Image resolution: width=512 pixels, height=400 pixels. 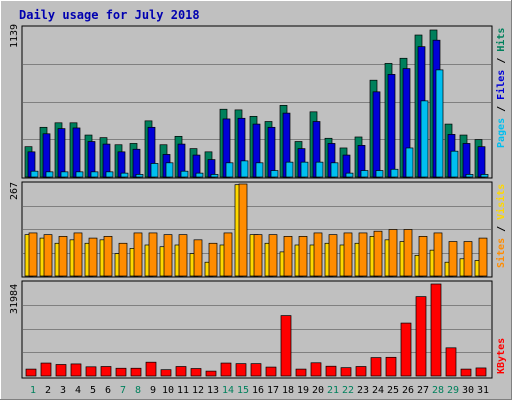 I want to click on hits-panel-legend: Pages / Files / Hits, so click(x=501, y=88).